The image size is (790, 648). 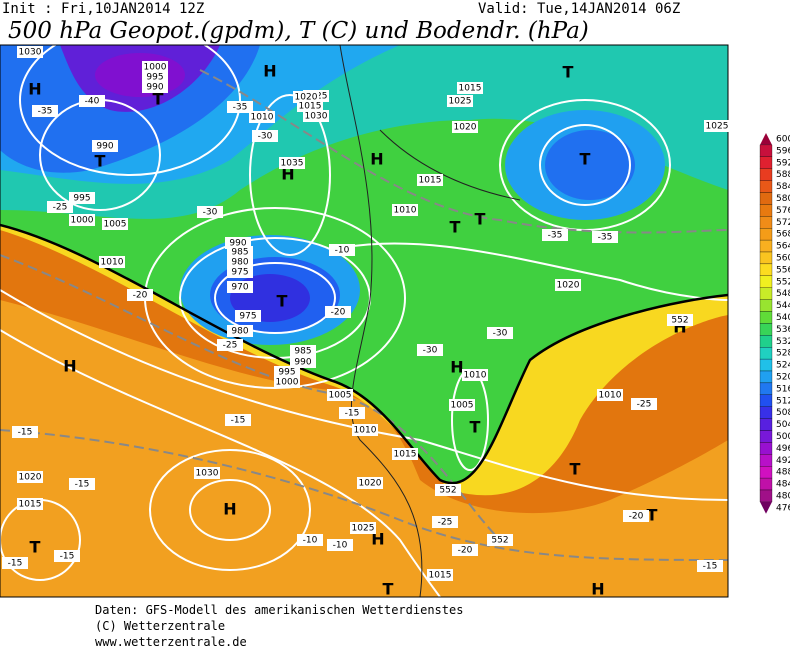 I want to click on contour-label: 990, so click(x=104, y=147).